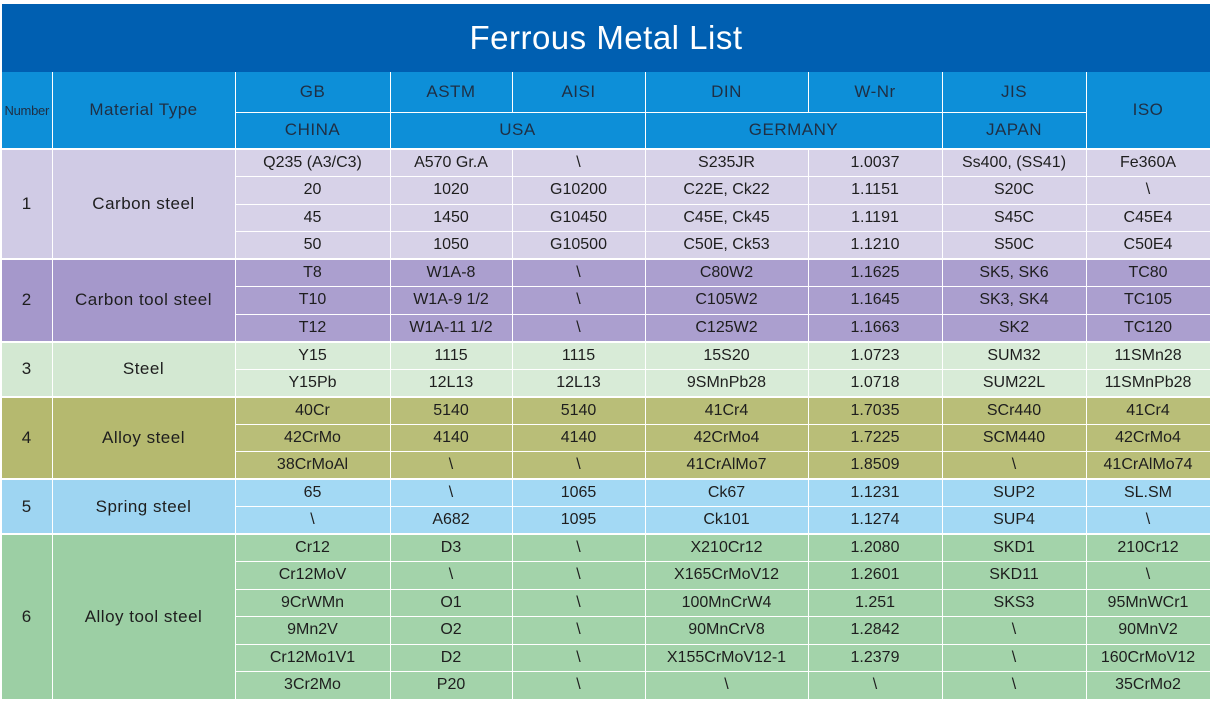 The height and width of the screenshot is (708, 1212). I want to click on cell-iso: C45E4, so click(1148, 218).